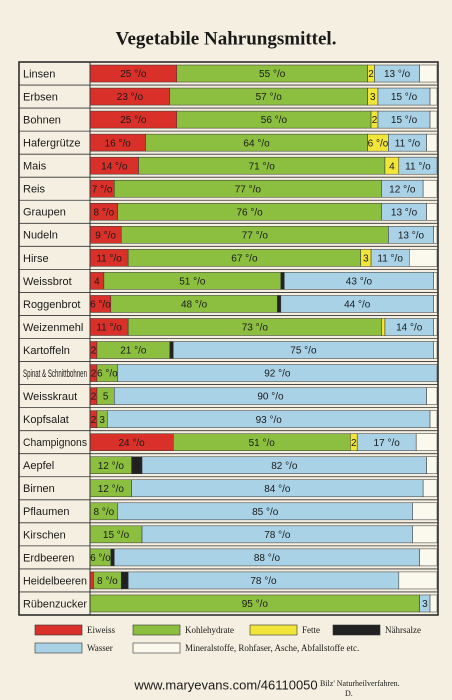 The width and height of the screenshot is (452, 700). What do you see at coordinates (40, 97) in the screenshot?
I see `category-label: Erbsen` at bounding box center [40, 97].